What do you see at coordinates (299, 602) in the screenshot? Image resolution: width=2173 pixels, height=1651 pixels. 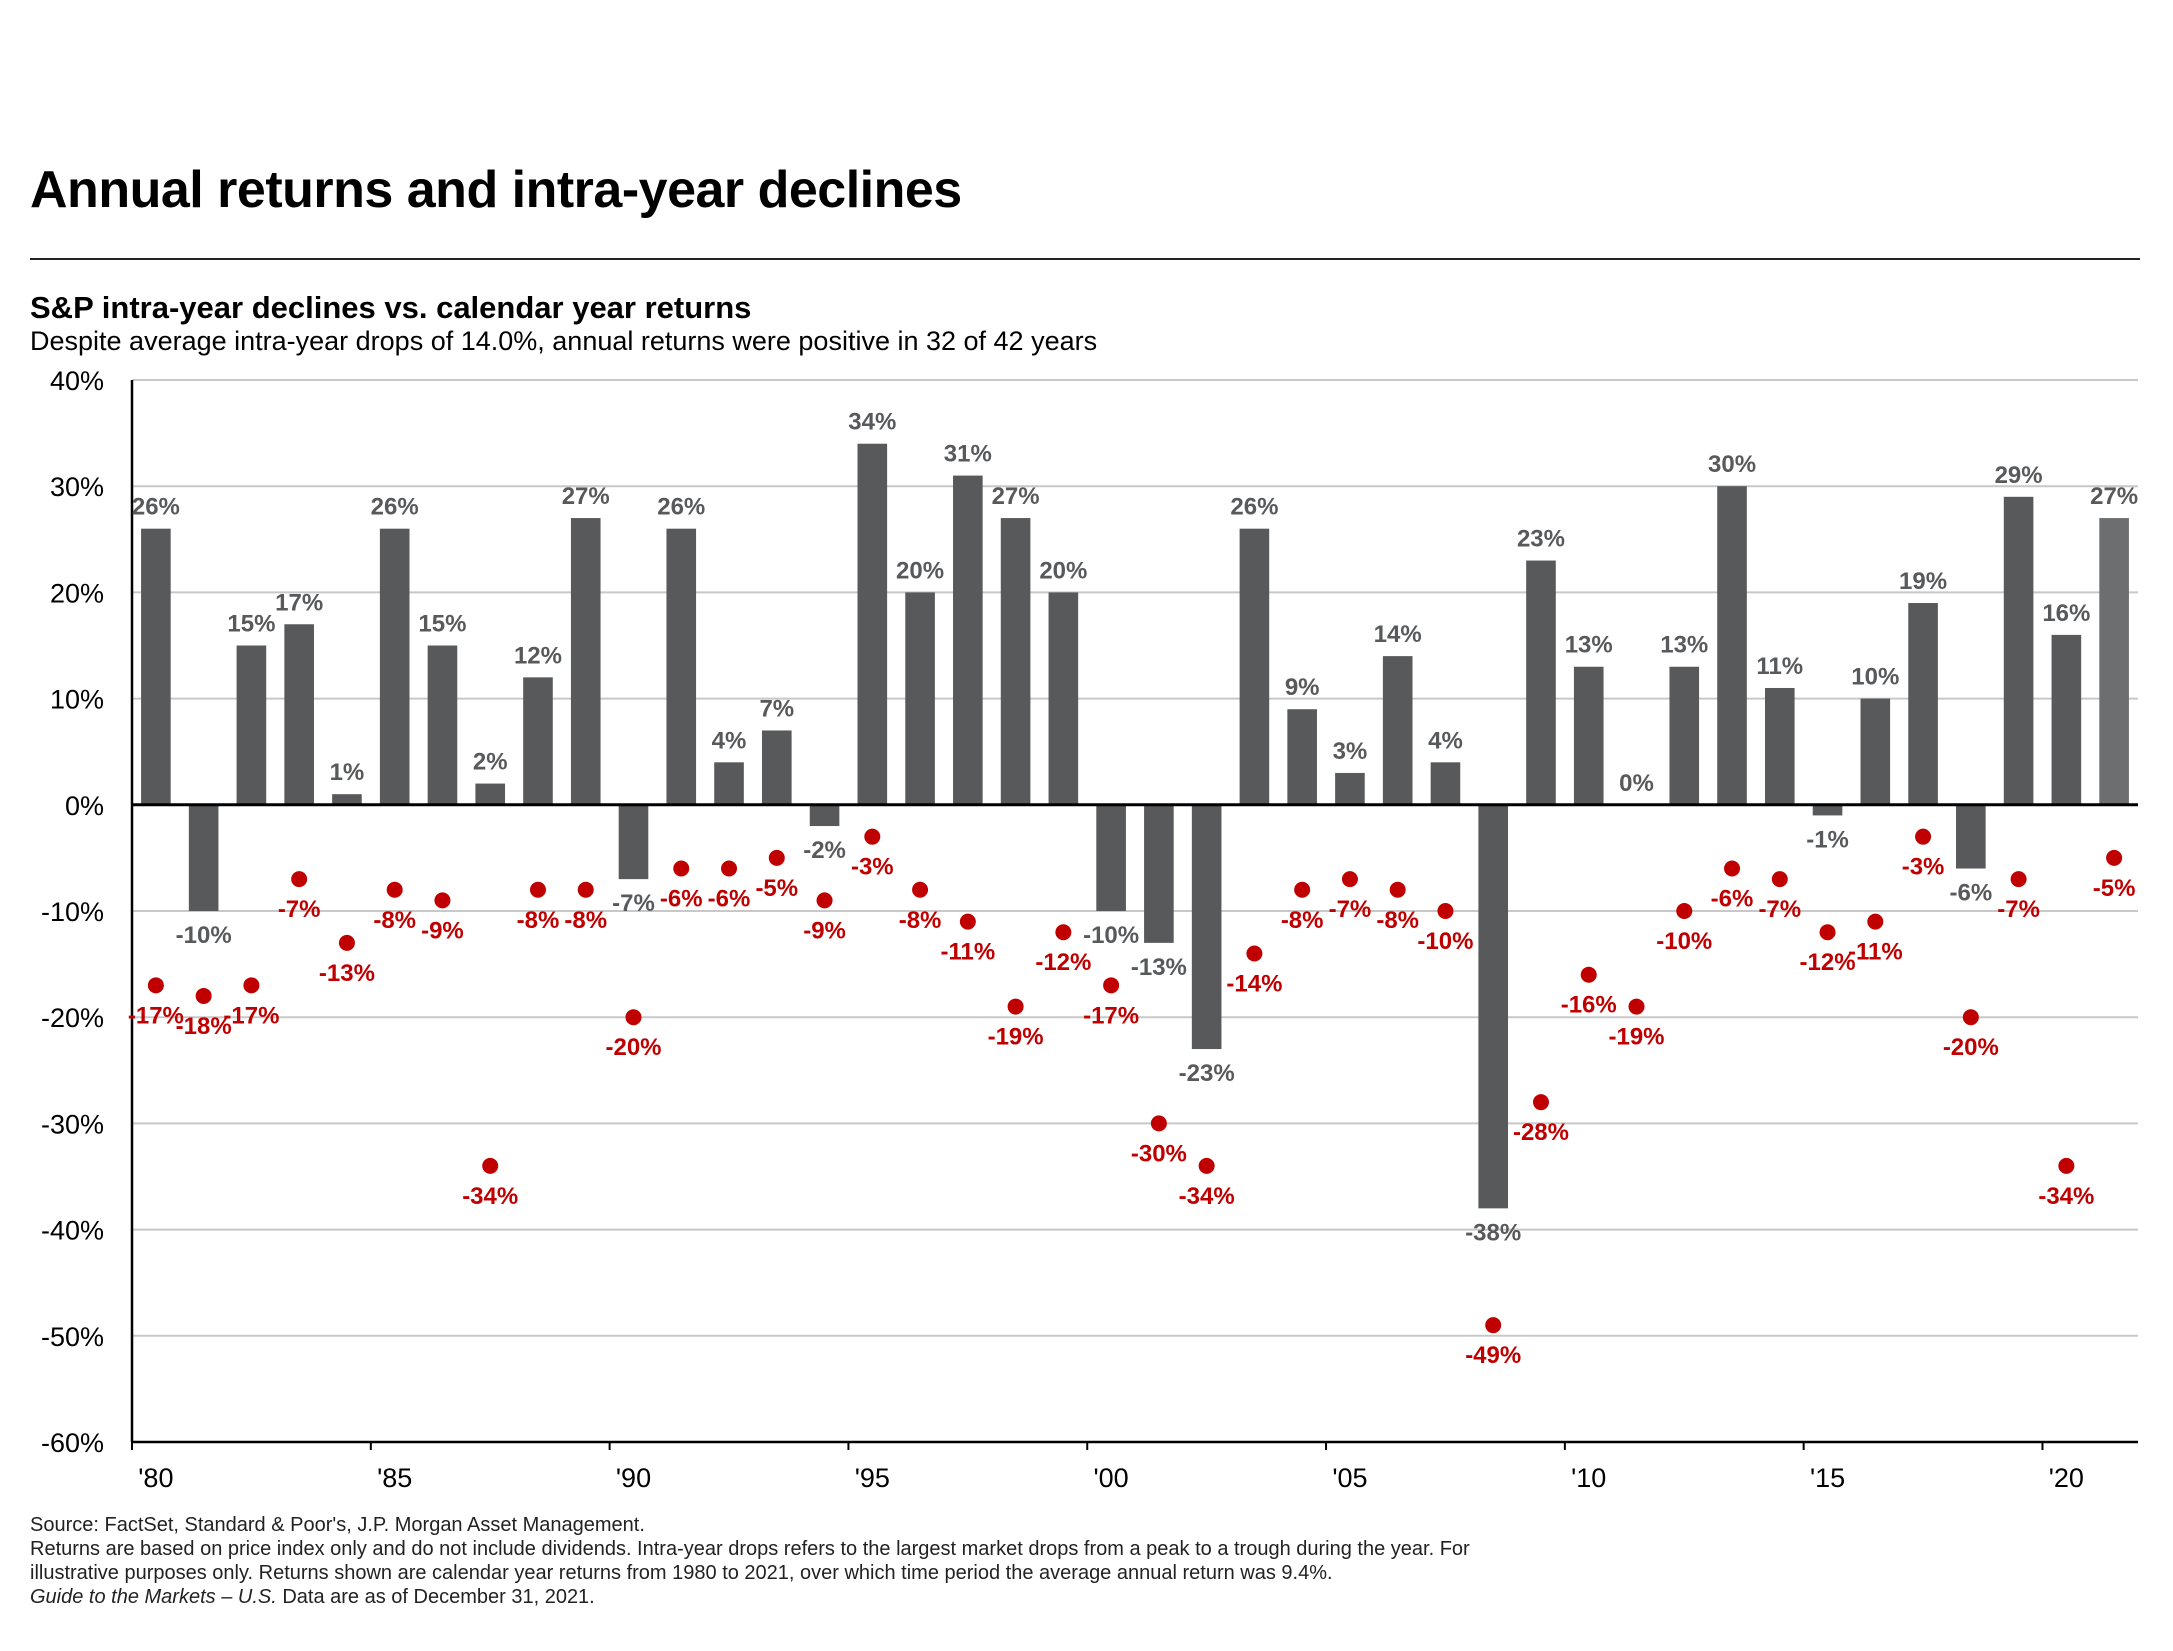 I see `bar-value-label: 17%` at bounding box center [299, 602].